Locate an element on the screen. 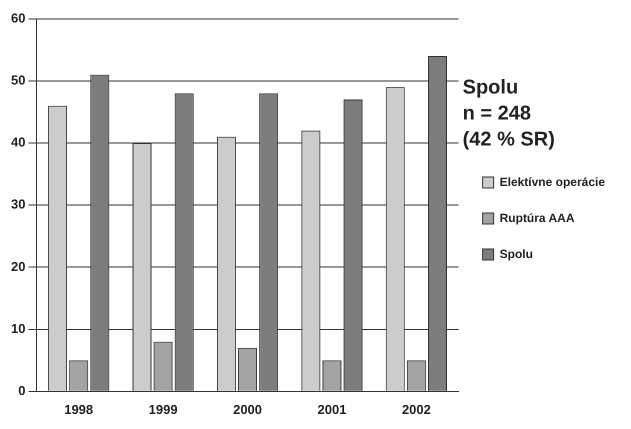  text: (42 % SR) is located at coordinates (508, 139).